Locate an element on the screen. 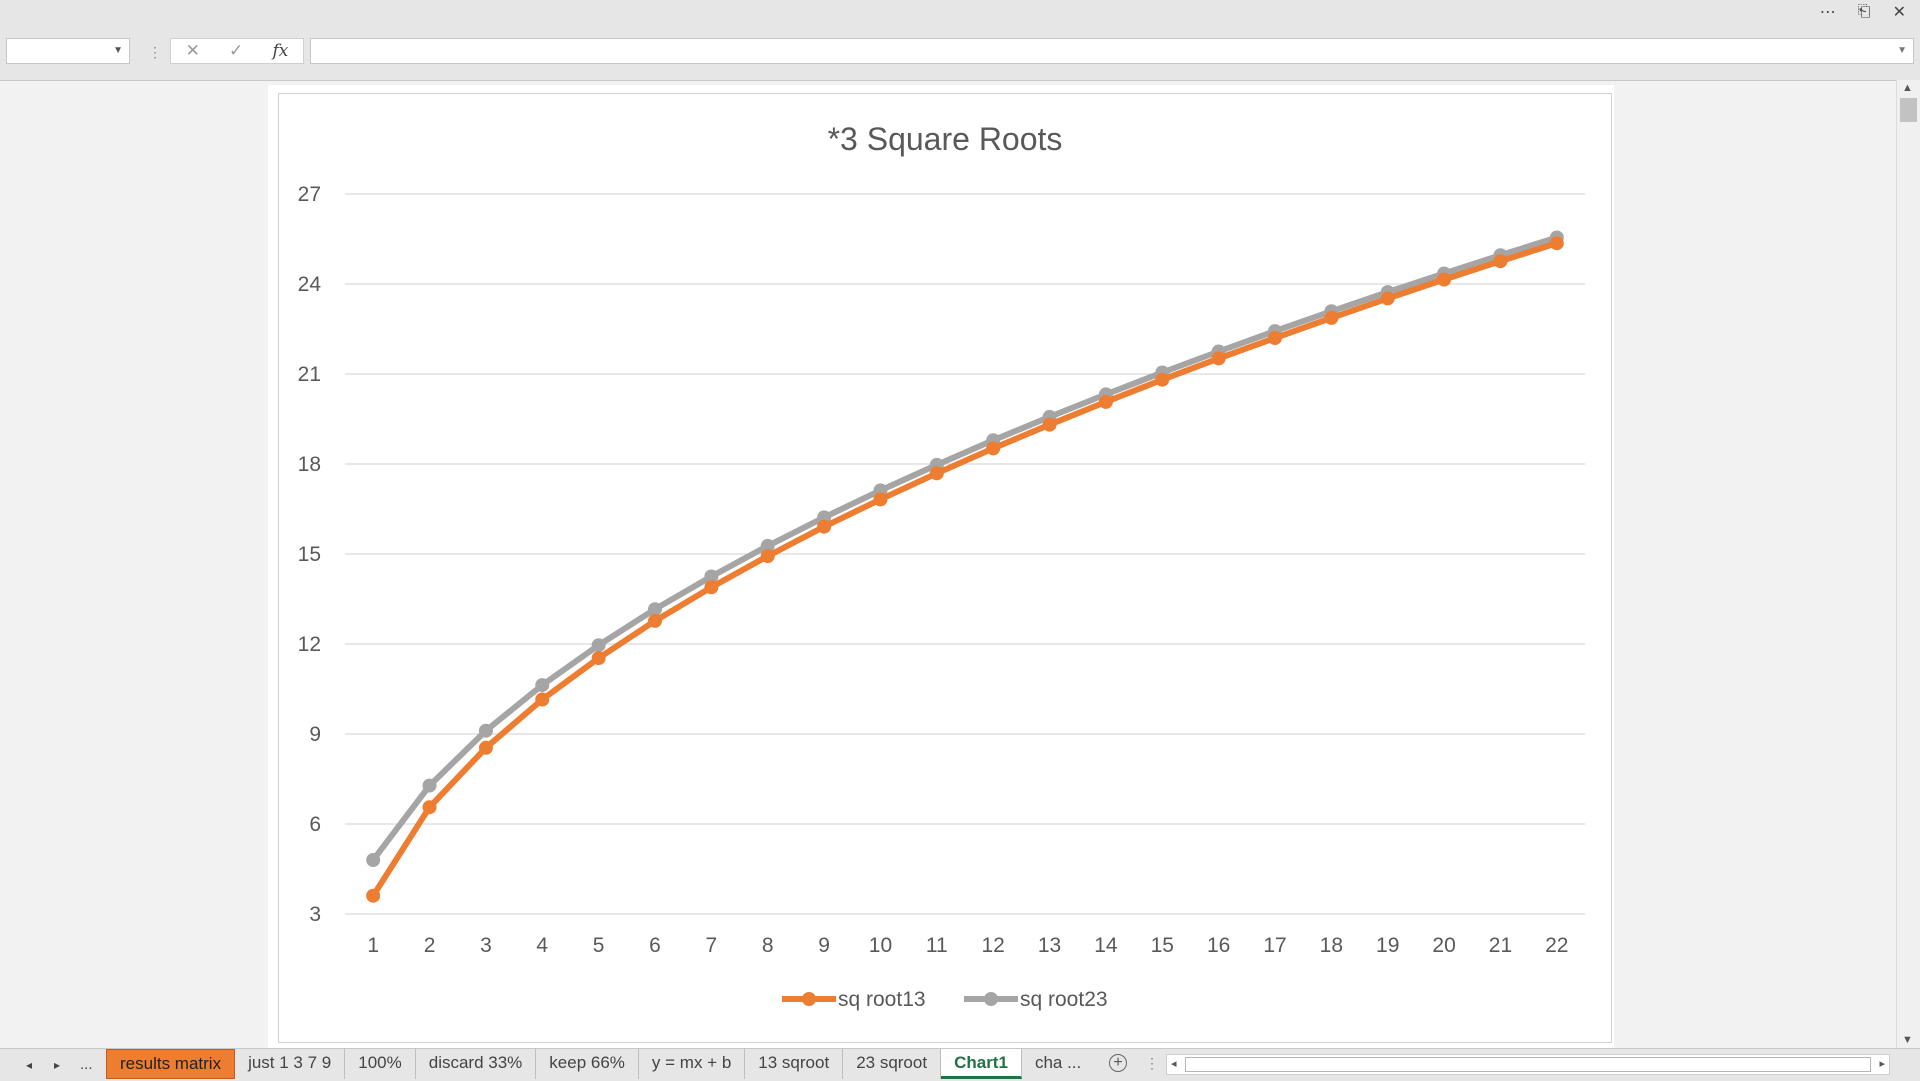 This screenshot has width=1920, height=1081. formula-bar: ▼ ⋮ ✕ ✓ fx ▼ is located at coordinates (960, 51).